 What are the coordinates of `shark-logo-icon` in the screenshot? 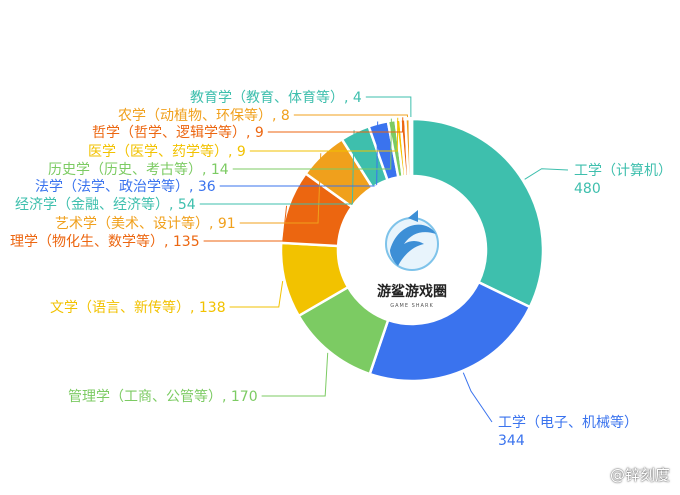 It's located at (412, 240).